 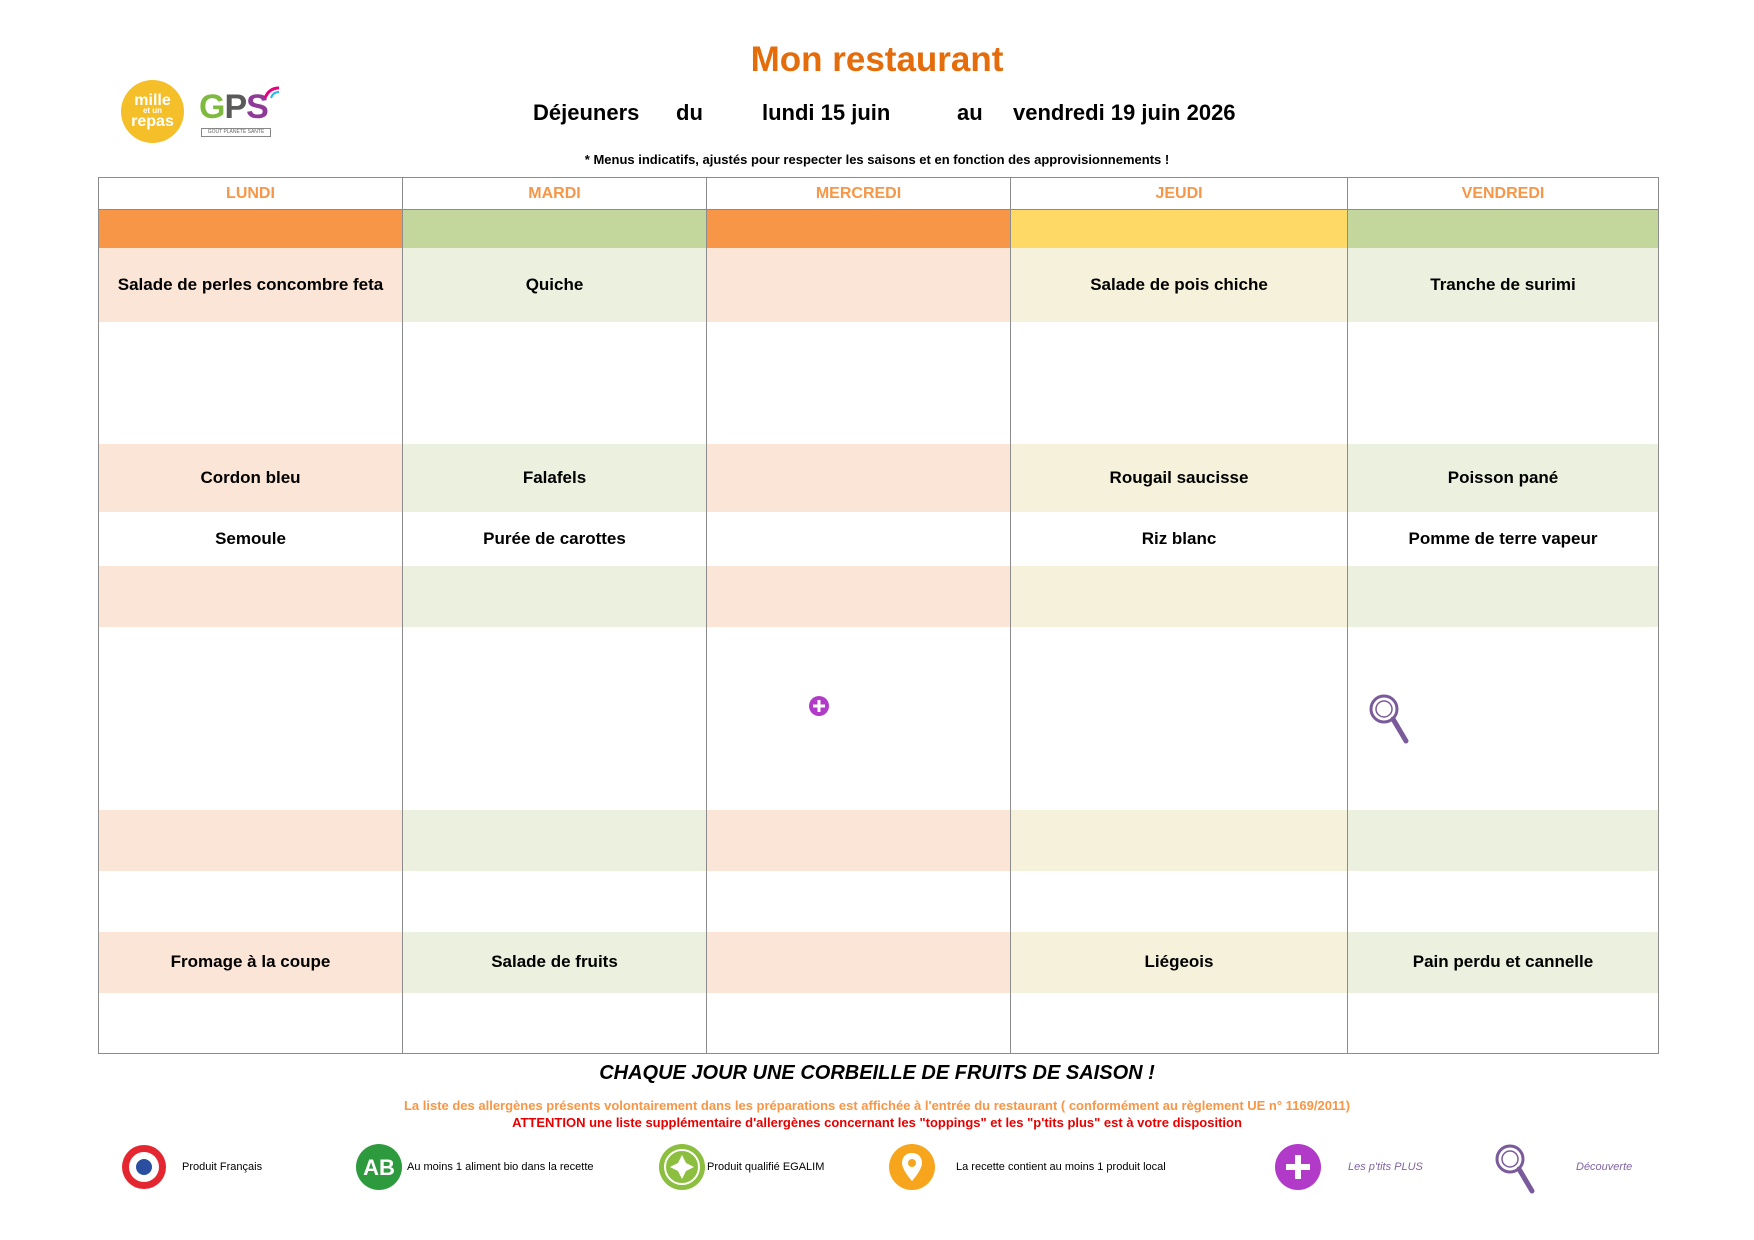 I want to click on dessert-monday: Fromage à la coupe, so click(x=250, y=962).